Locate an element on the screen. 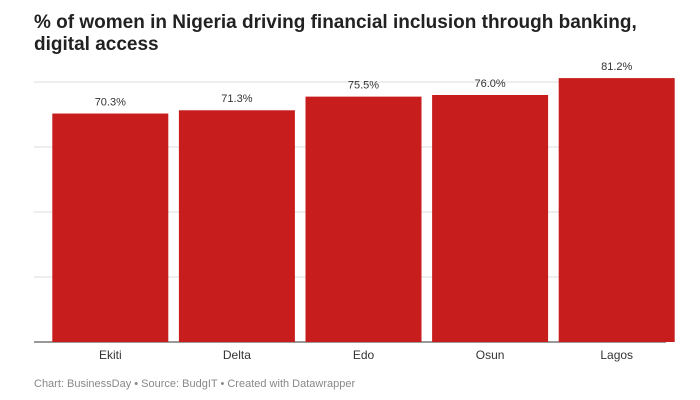 The height and width of the screenshot is (400, 700). x-tick-label: Delta is located at coordinates (237, 355).